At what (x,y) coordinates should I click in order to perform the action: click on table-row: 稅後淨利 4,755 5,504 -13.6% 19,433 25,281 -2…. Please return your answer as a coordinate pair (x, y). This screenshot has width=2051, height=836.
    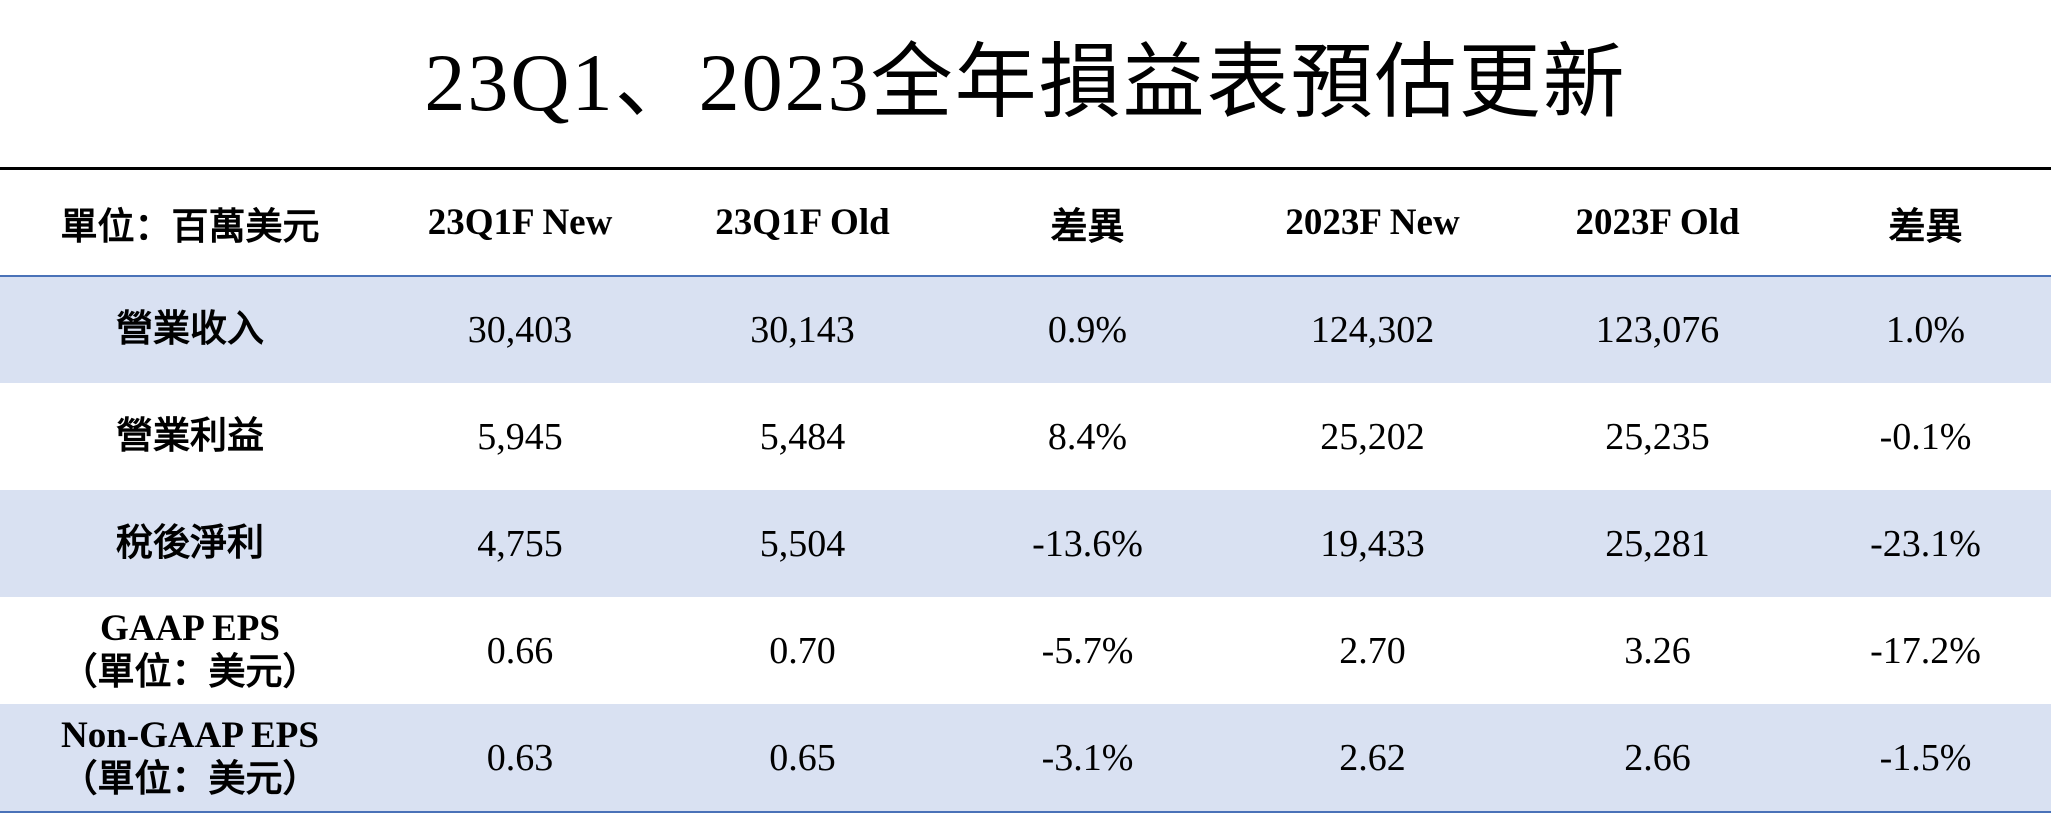
    Looking at the image, I should click on (1025, 543).